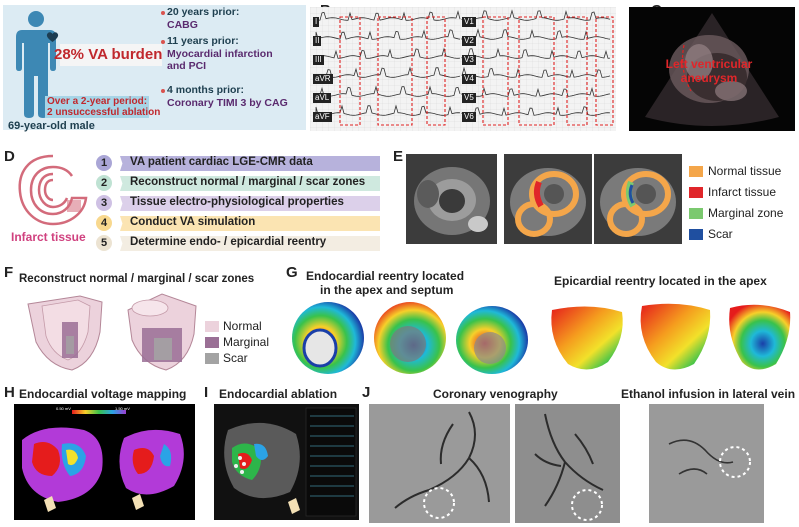  I want to click on lead-label: aVR, so click(323, 79).